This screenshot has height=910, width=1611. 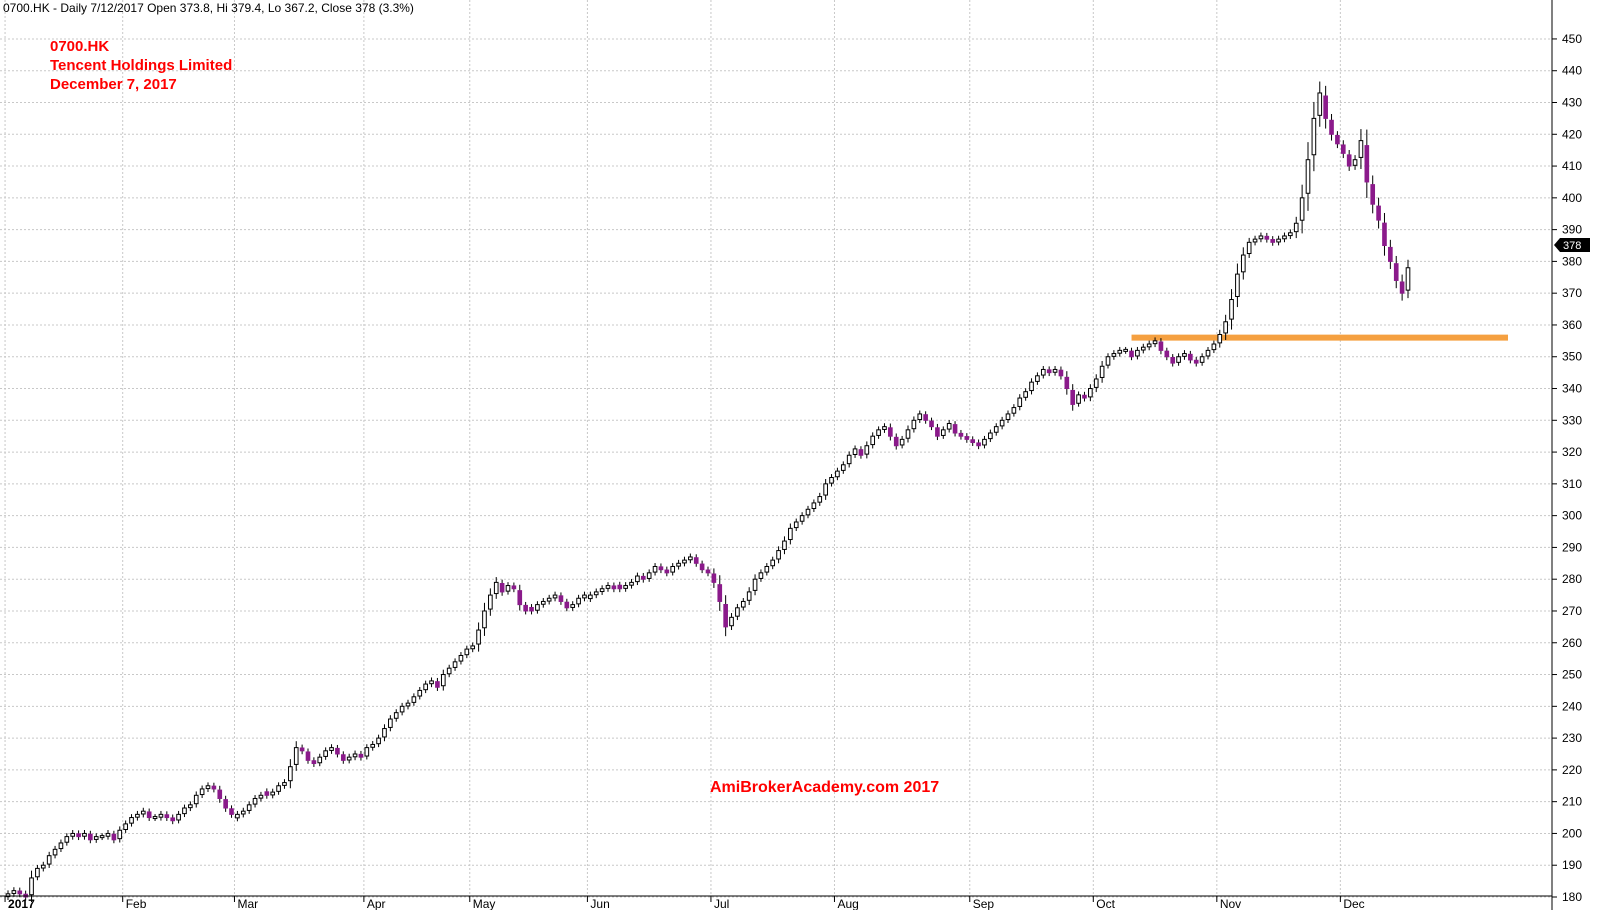 I want to click on price-tick-label: 330, so click(x=1572, y=420).